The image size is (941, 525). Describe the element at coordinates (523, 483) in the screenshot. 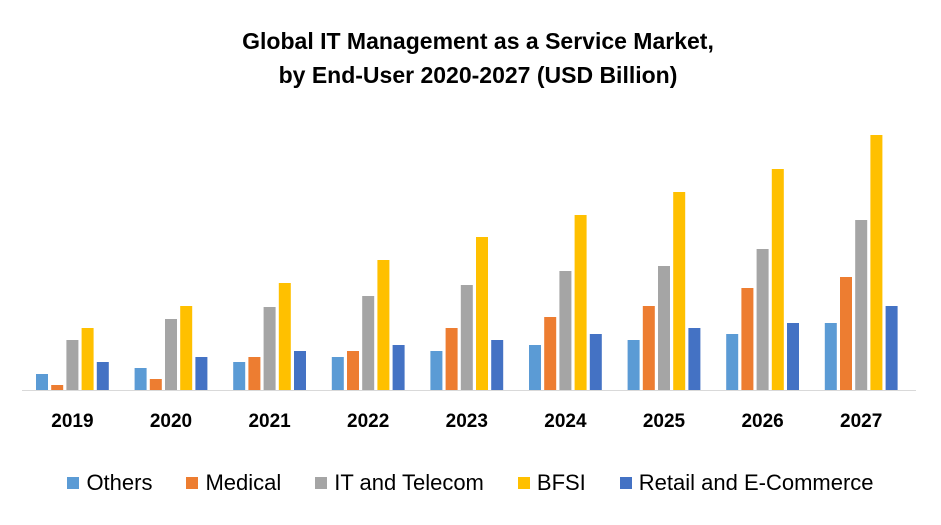

I see `legend-swatch-bfsi` at that location.